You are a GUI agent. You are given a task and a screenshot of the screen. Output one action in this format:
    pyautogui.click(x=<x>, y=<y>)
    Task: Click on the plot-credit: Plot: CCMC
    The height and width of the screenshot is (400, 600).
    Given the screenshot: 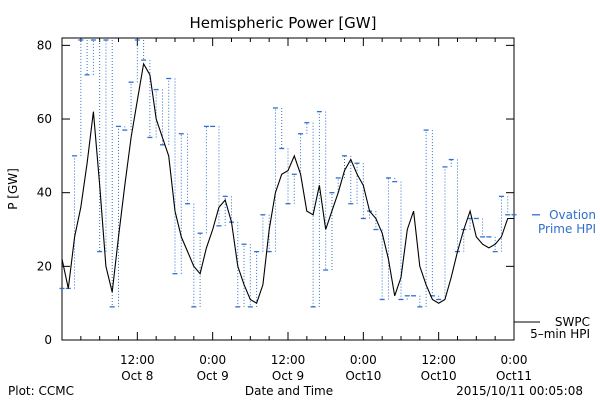 What is the action you would take?
    pyautogui.click(x=41, y=391)
    